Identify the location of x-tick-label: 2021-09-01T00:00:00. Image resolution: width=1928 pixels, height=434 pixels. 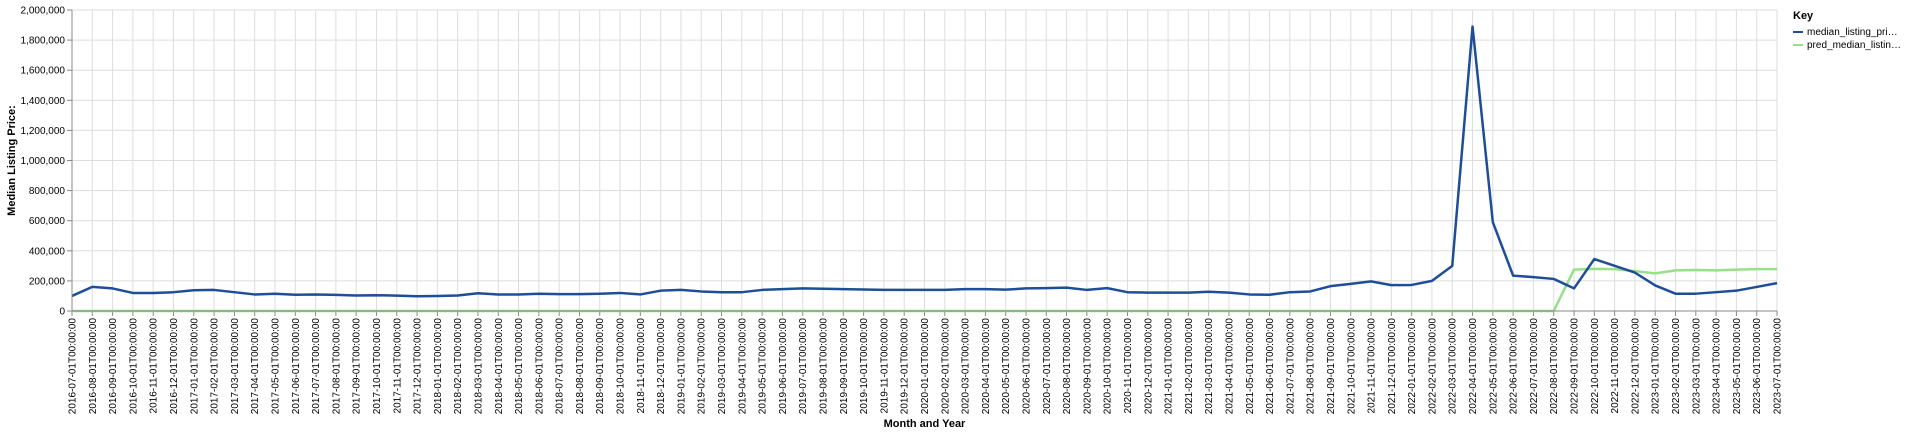
(1331, 366).